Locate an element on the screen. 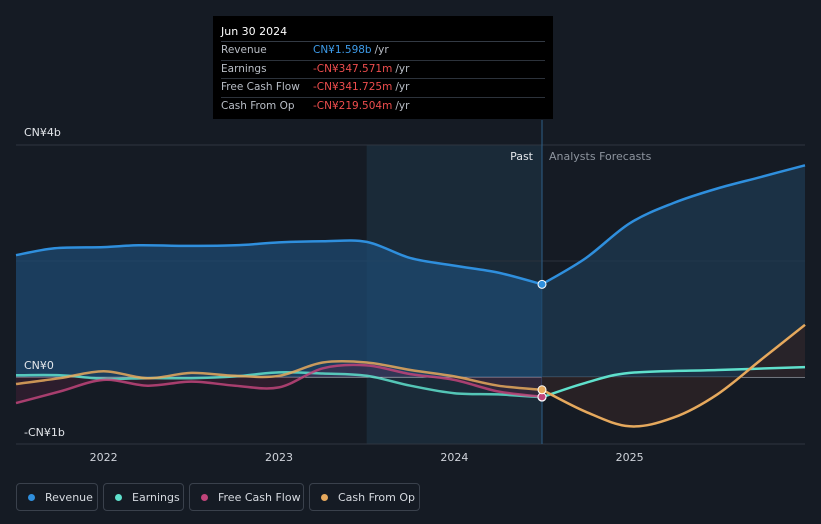  legend-label: Earnings is located at coordinates (156, 497).